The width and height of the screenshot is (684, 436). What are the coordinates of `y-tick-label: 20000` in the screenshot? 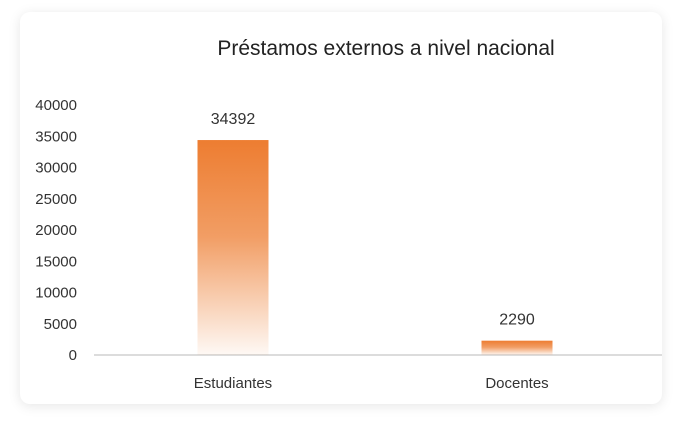 It's located at (56, 230).